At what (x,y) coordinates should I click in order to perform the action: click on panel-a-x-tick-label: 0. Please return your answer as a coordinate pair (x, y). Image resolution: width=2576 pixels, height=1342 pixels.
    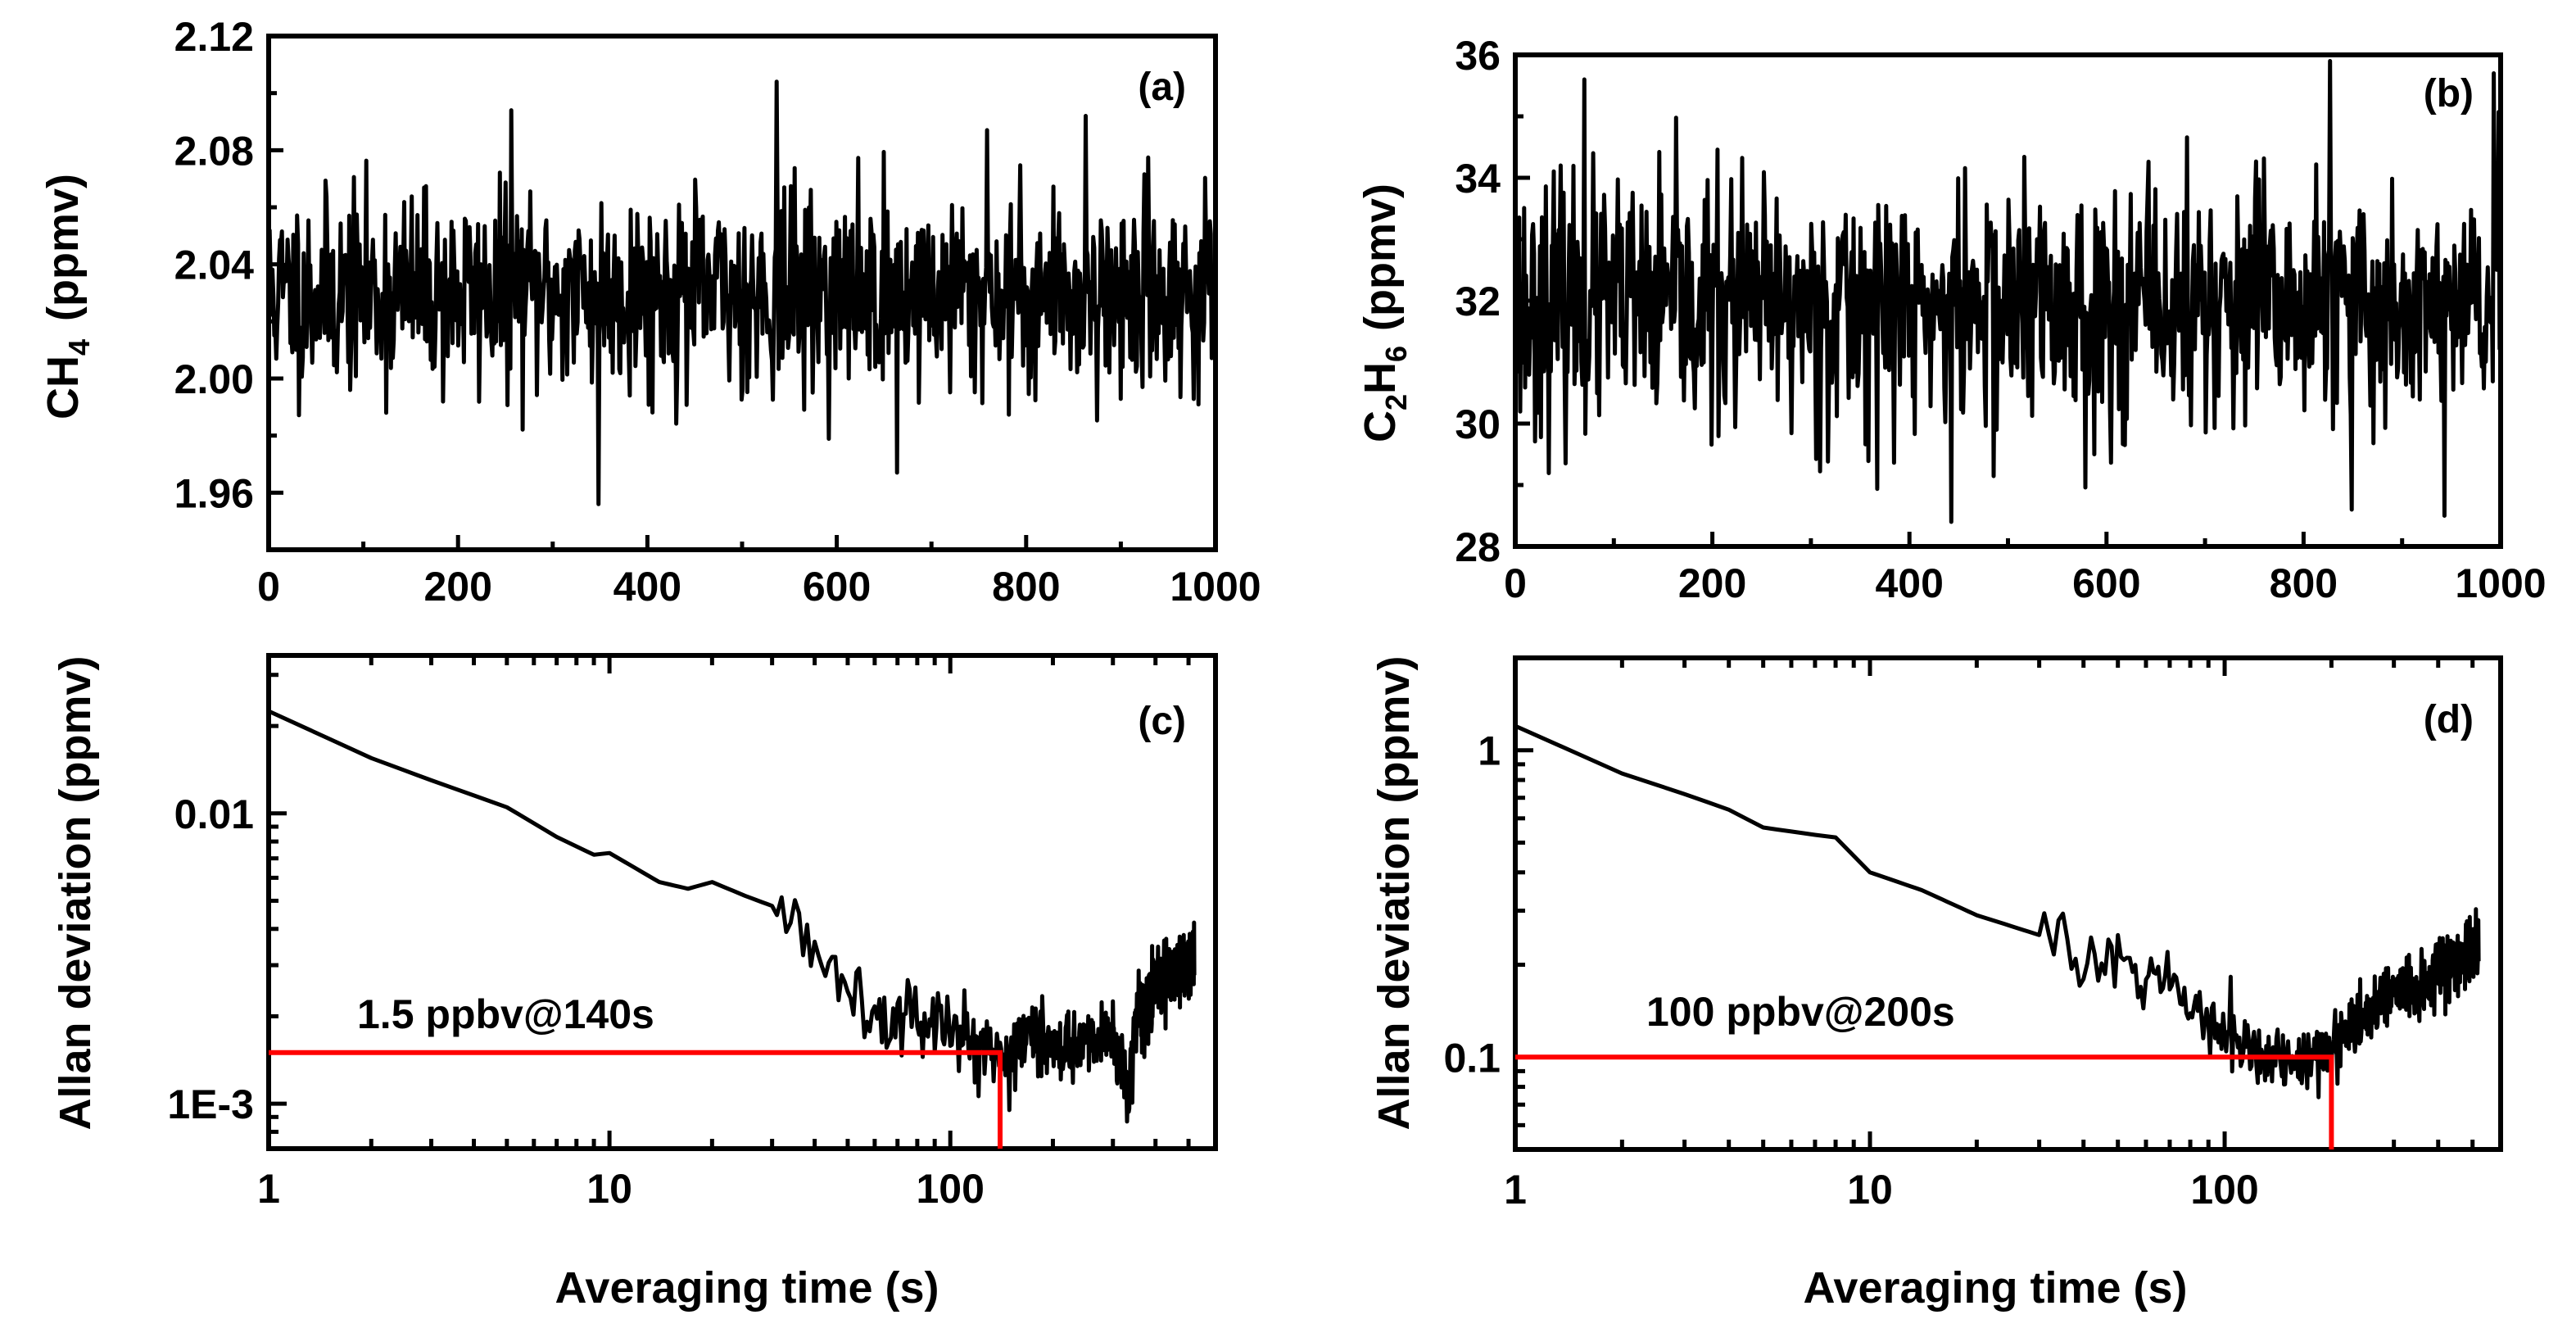
    Looking at the image, I should click on (268, 587).